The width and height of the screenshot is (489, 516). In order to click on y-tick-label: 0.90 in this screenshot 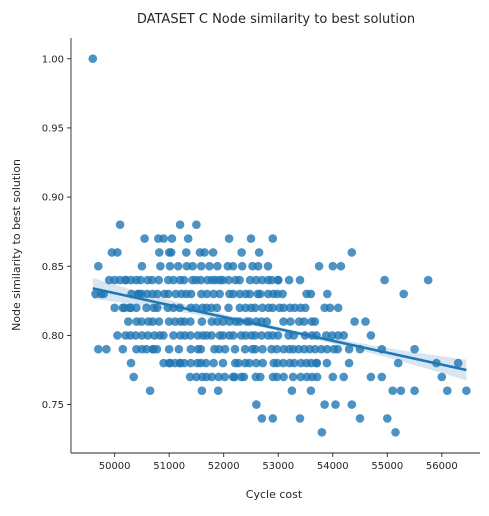, I will do `click(53, 198)`.